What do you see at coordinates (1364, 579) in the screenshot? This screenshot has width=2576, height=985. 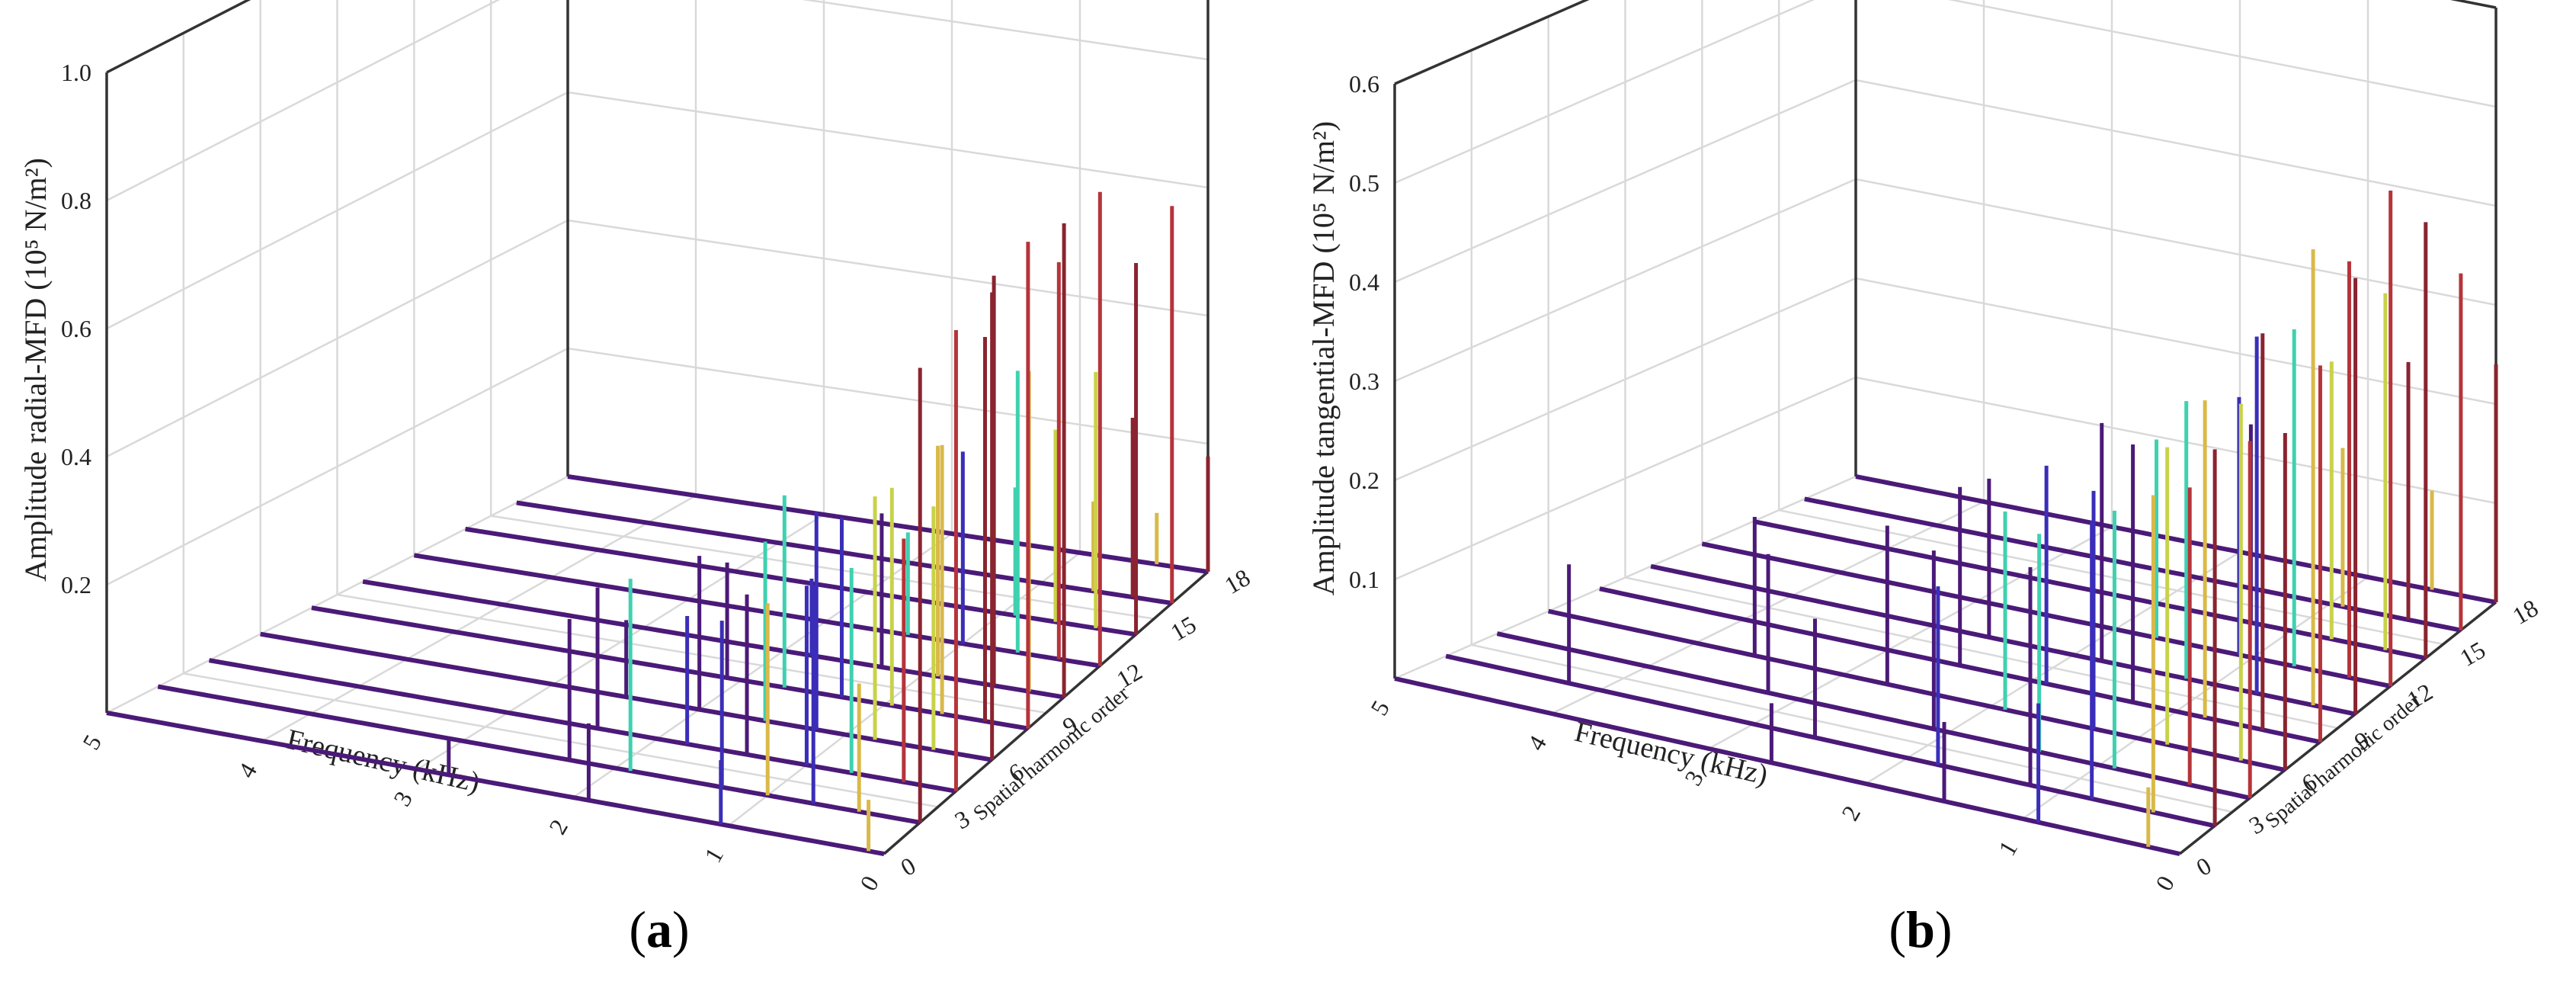 I see `y-tick-label: 0.1` at bounding box center [1364, 579].